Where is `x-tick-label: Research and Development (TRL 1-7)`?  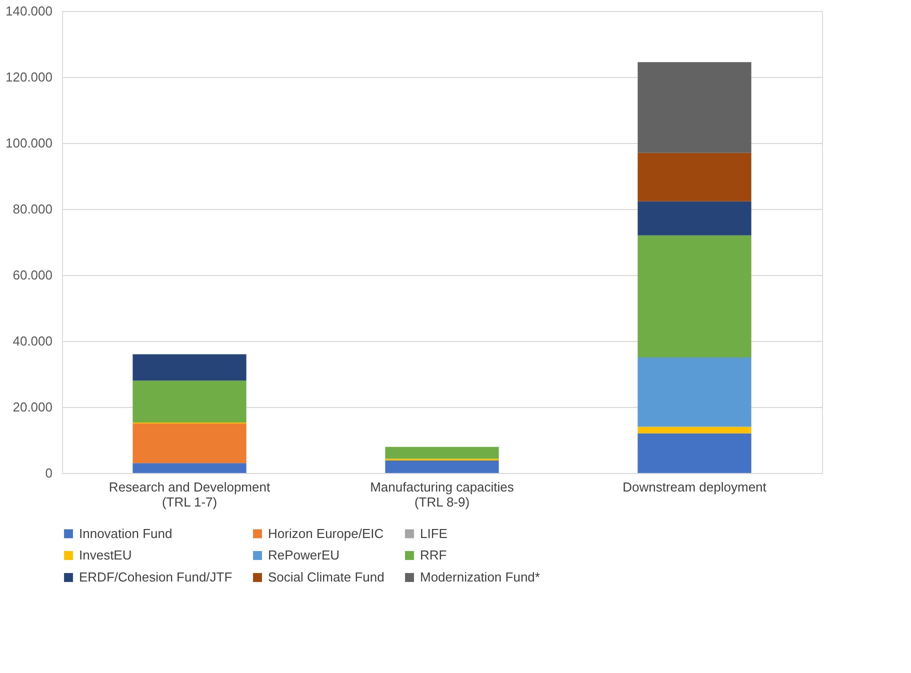 x-tick-label: Research and Development (TRL 1-7) is located at coordinates (189, 495).